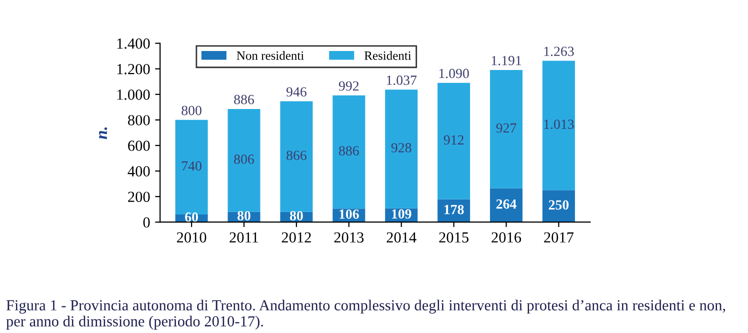 The image size is (748, 333). Describe the element at coordinates (139, 120) in the screenshot. I see `y-tick-label: 800` at that location.